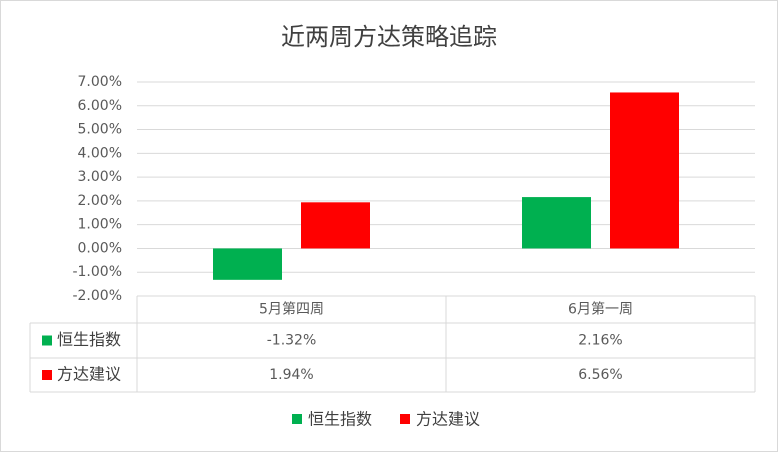 This screenshot has height=452, width=778. What do you see at coordinates (100, 201) in the screenshot?
I see `y-tick-label: 2.00%` at bounding box center [100, 201].